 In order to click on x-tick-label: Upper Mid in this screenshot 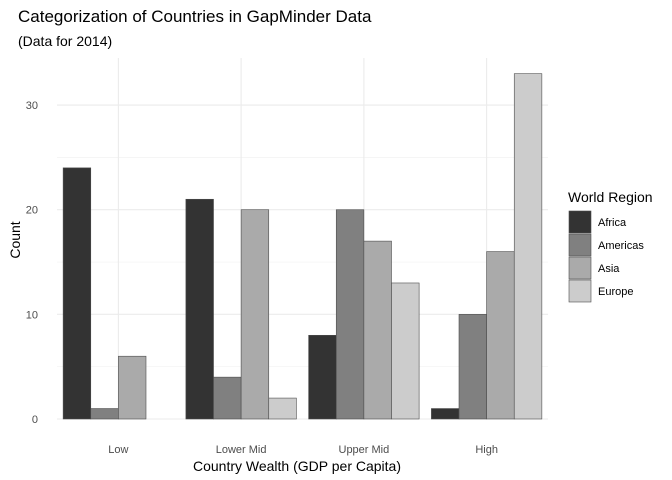, I will do `click(364, 450)`.